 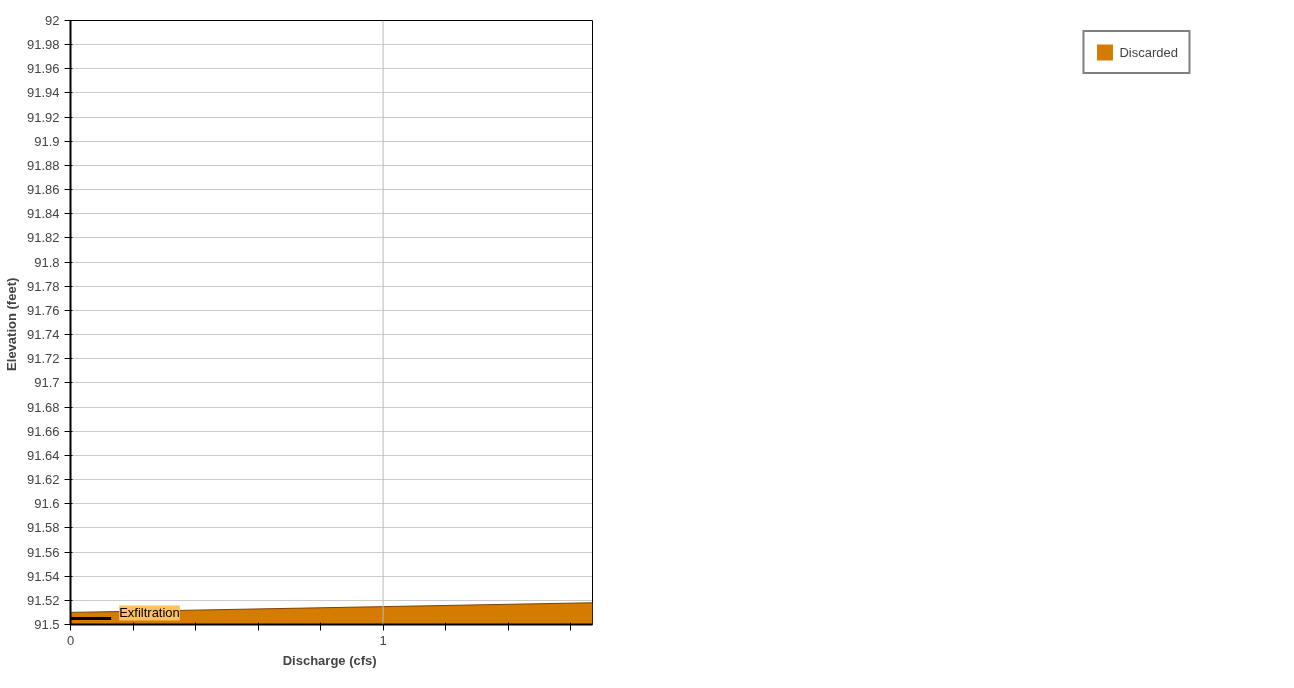 I want to click on y-tick-label: 91.98, so click(x=43, y=45).